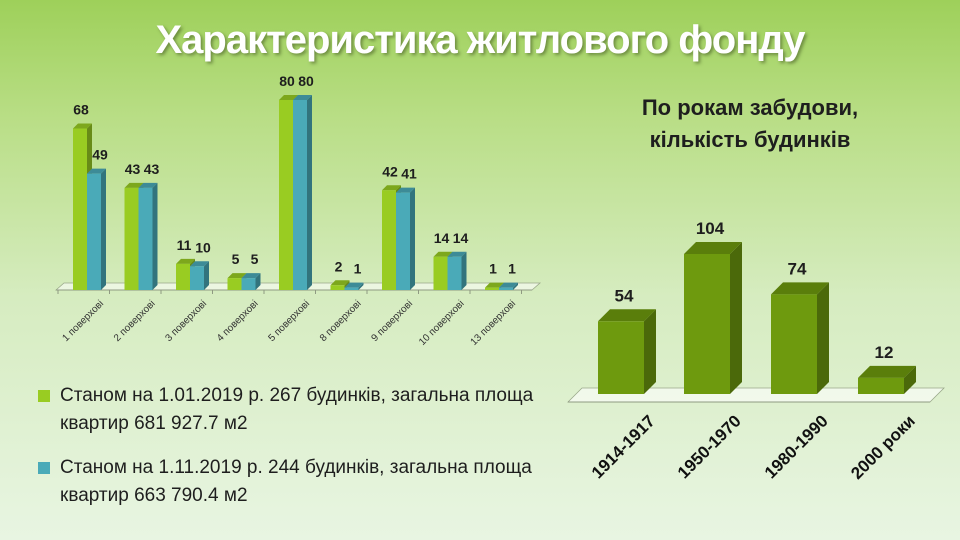 The height and width of the screenshot is (540, 960). Describe the element at coordinates (710, 228) in the screenshot. I see `chart-years-value: 104` at that location.